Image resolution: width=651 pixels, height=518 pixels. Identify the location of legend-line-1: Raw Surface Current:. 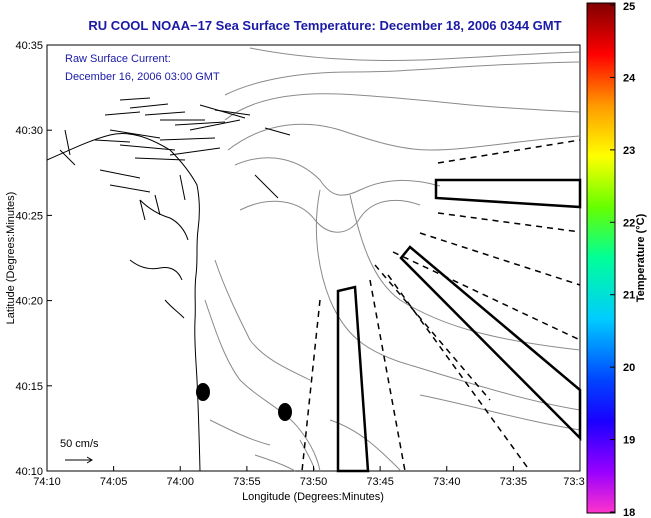
(118, 59).